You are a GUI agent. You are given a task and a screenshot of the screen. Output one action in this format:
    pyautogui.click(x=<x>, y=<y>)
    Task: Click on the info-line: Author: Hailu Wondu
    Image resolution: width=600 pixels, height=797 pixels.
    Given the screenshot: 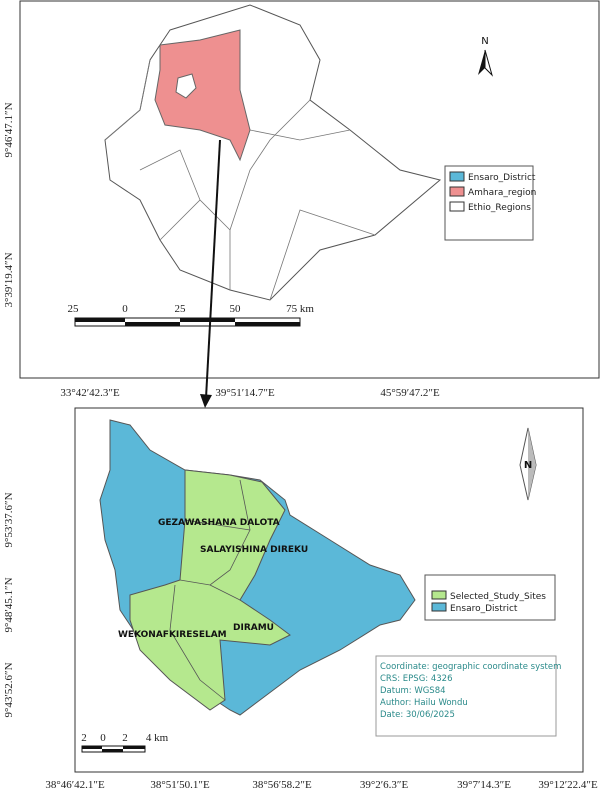 What is the action you would take?
    pyautogui.click(x=424, y=703)
    